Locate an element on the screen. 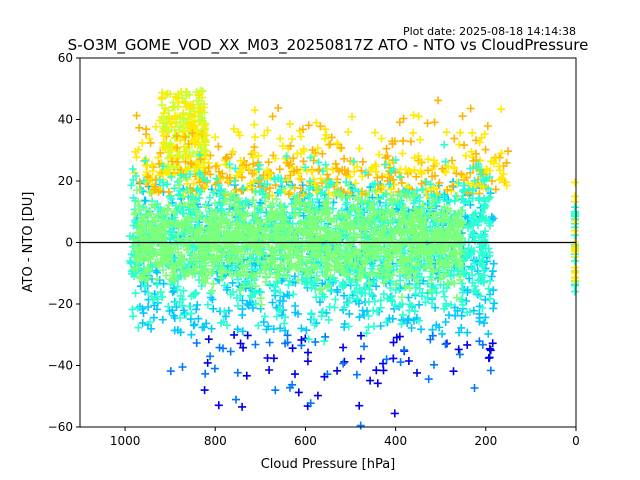 This screenshot has height=480, width=640. plot-date: Plot date: 2025-08-18 14:14:38 is located at coordinates (489, 31).